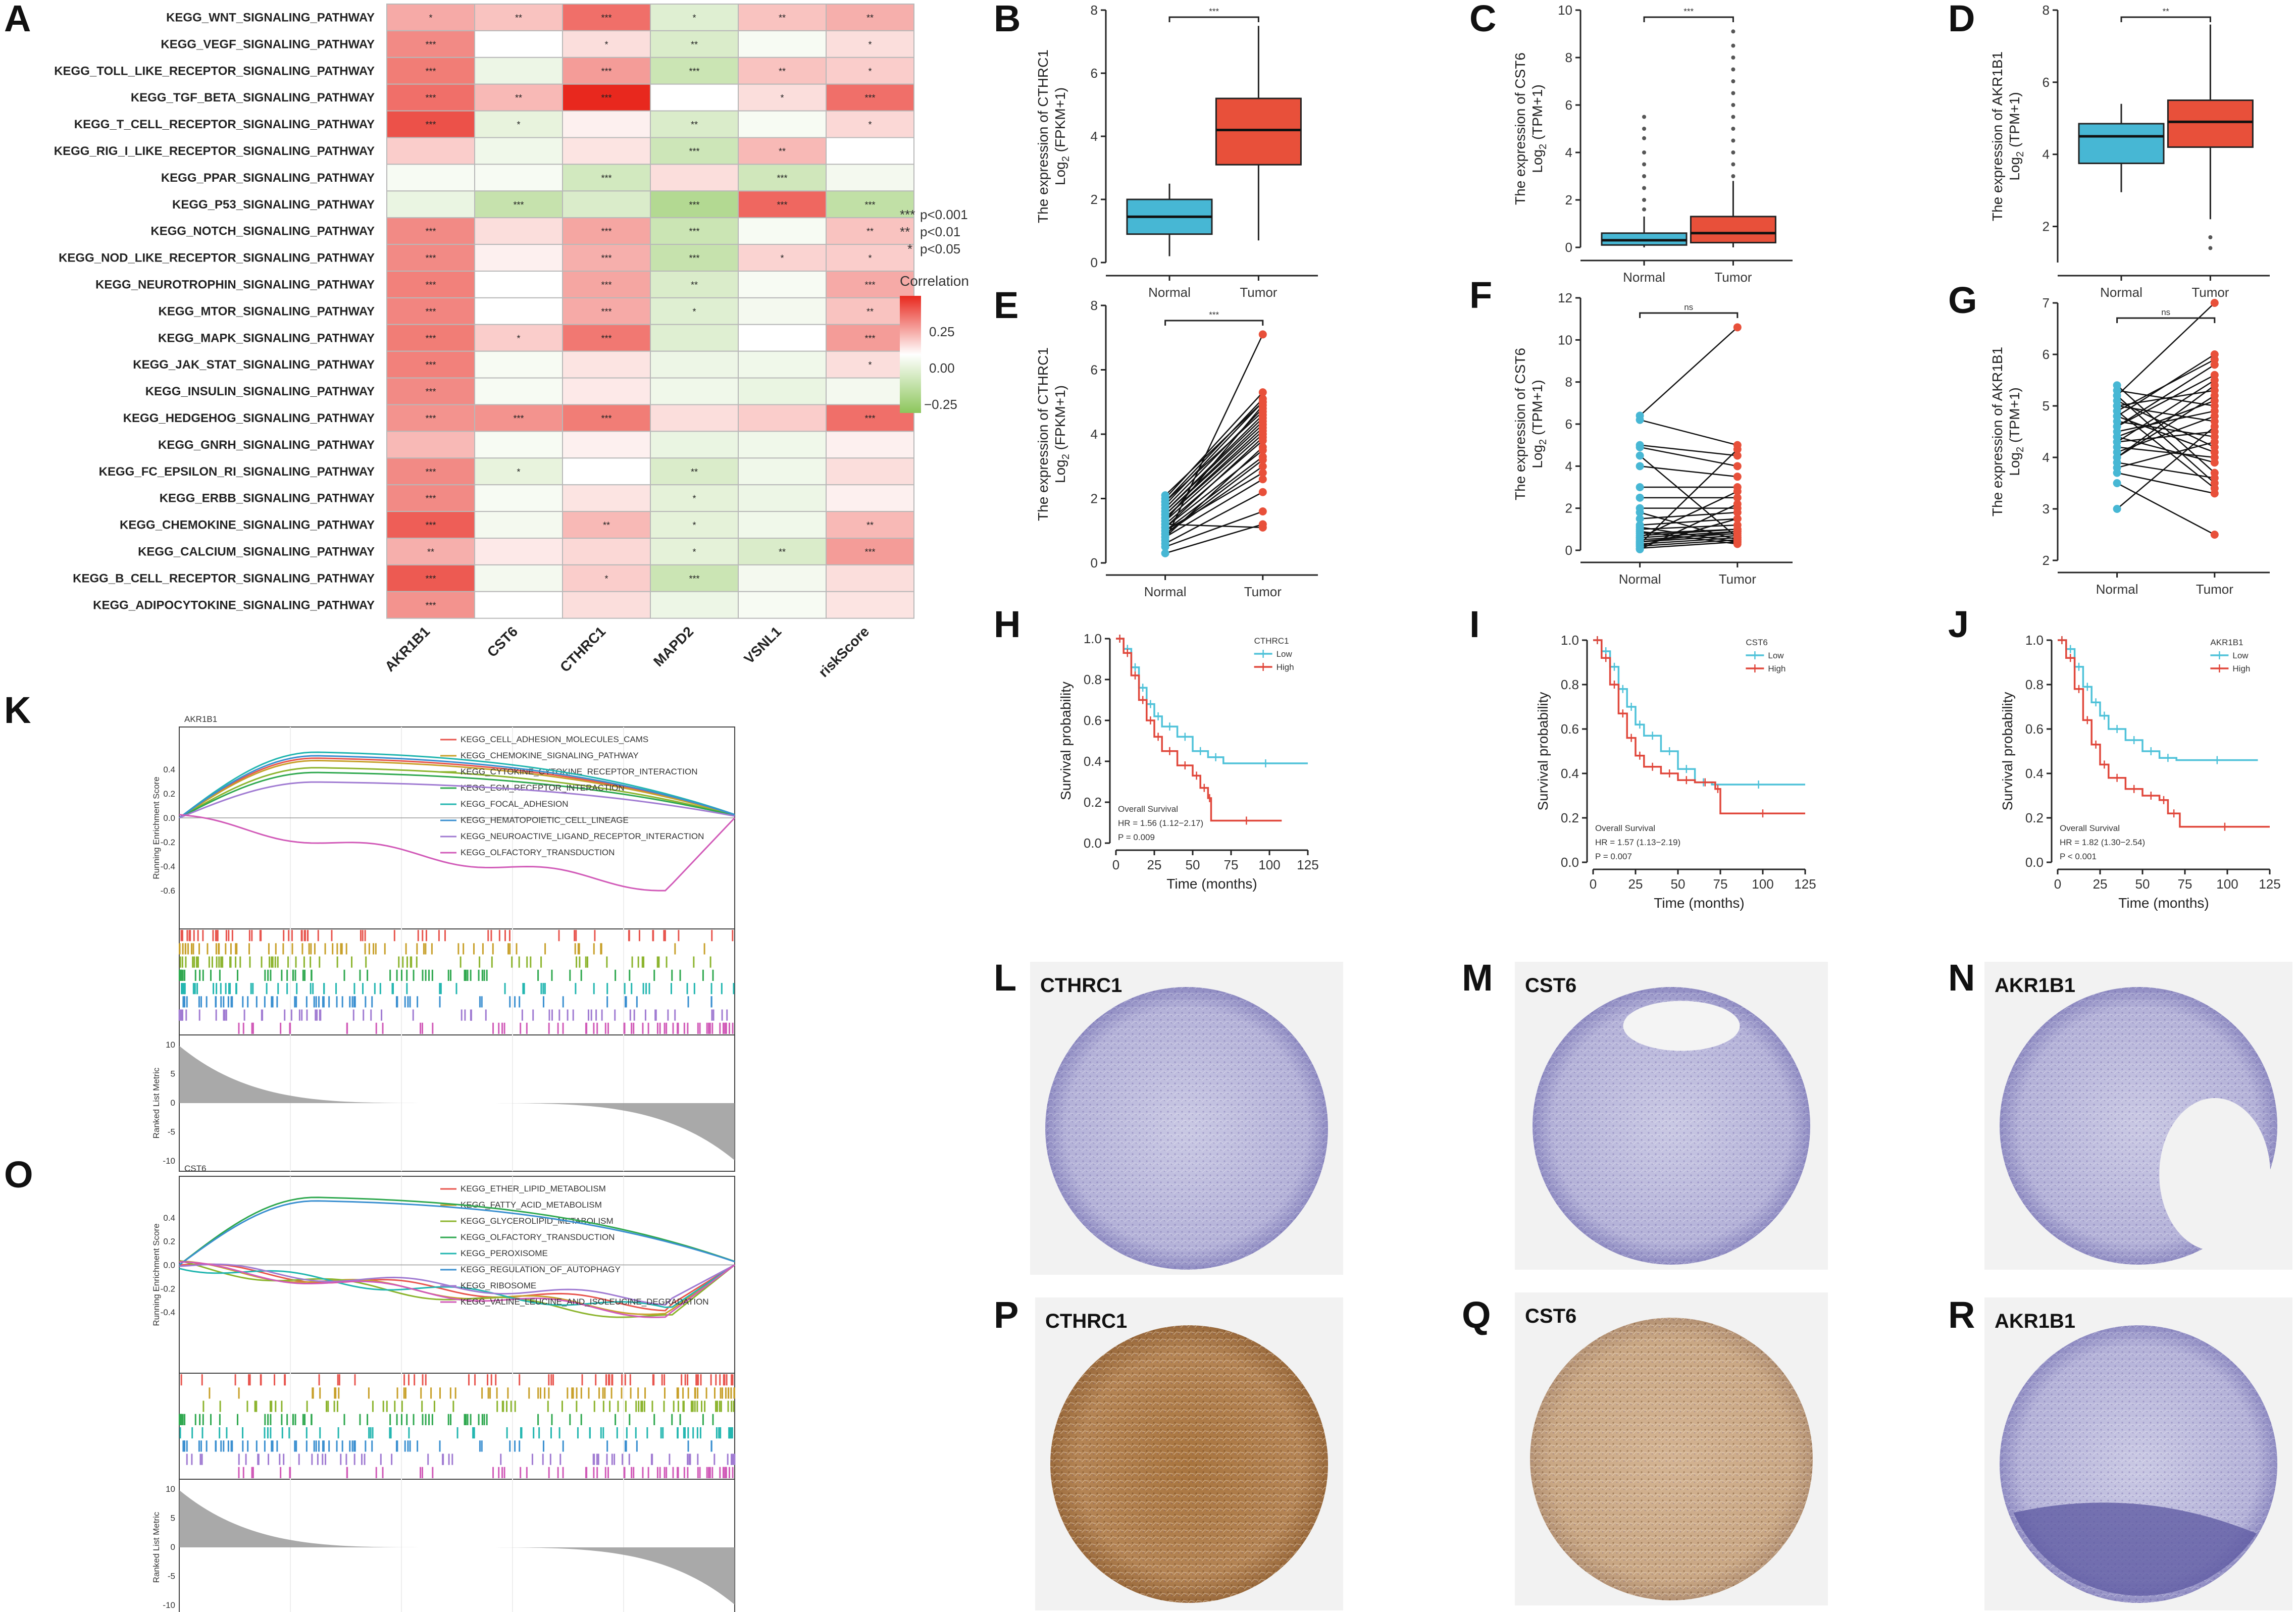 The height and width of the screenshot is (1612, 2296). Describe the element at coordinates (538, 1237) in the screenshot. I see `gsea-legend-label: KEGG_OLFACTORY_TRANSDUCTION` at that location.